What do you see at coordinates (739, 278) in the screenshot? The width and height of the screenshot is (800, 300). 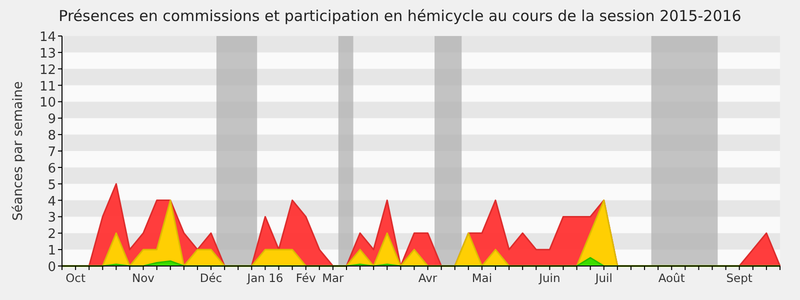 I see `x-tick-label: Sept` at bounding box center [739, 278].